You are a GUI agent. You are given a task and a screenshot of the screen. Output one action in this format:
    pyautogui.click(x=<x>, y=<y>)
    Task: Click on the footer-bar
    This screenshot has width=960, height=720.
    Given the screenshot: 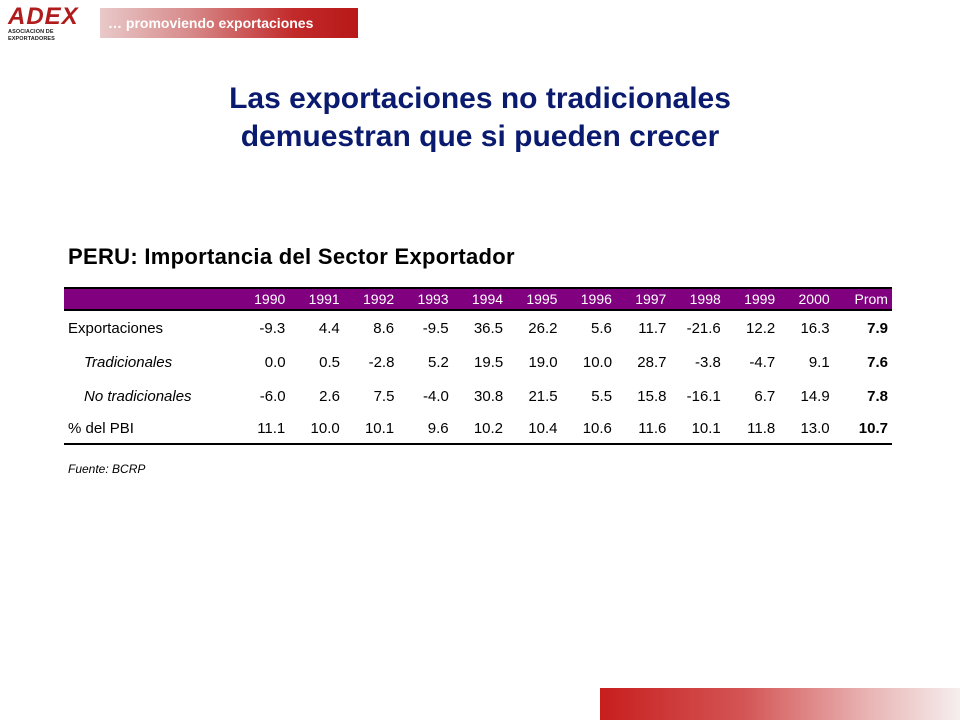 What is the action you would take?
    pyautogui.click(x=780, y=704)
    